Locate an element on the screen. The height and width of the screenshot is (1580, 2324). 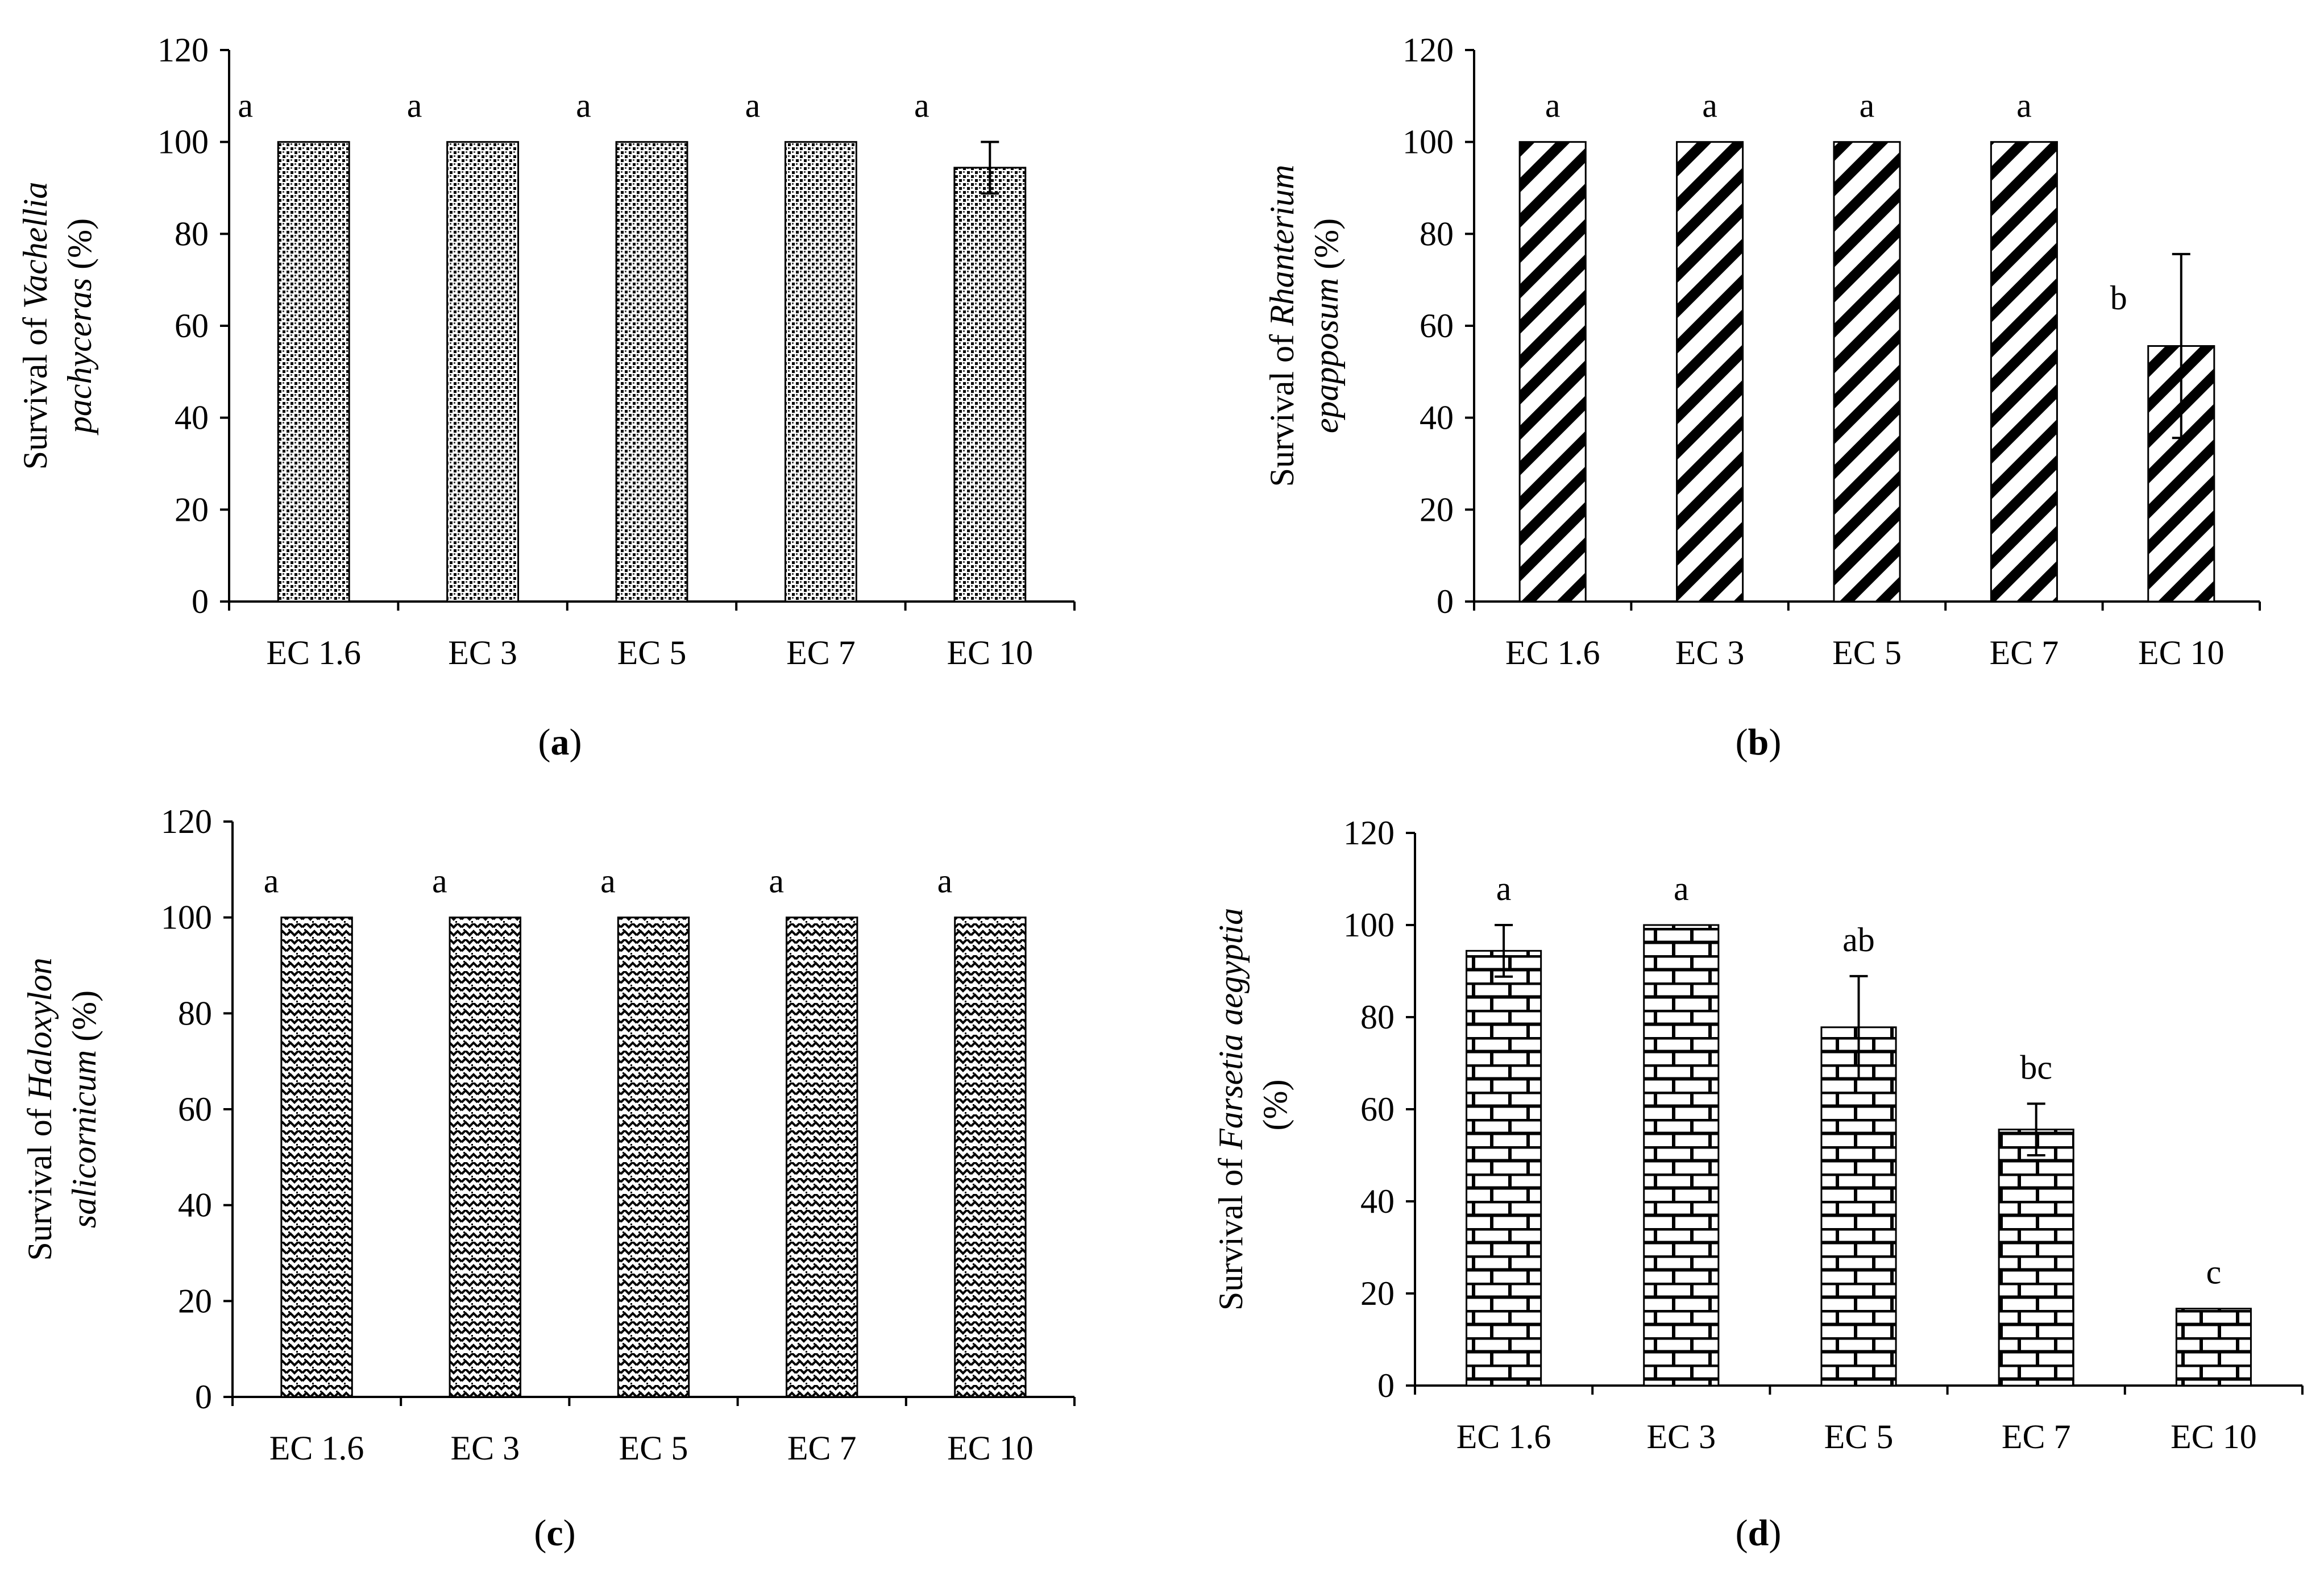
panel-label: (d) is located at coordinates (1759, 1533).